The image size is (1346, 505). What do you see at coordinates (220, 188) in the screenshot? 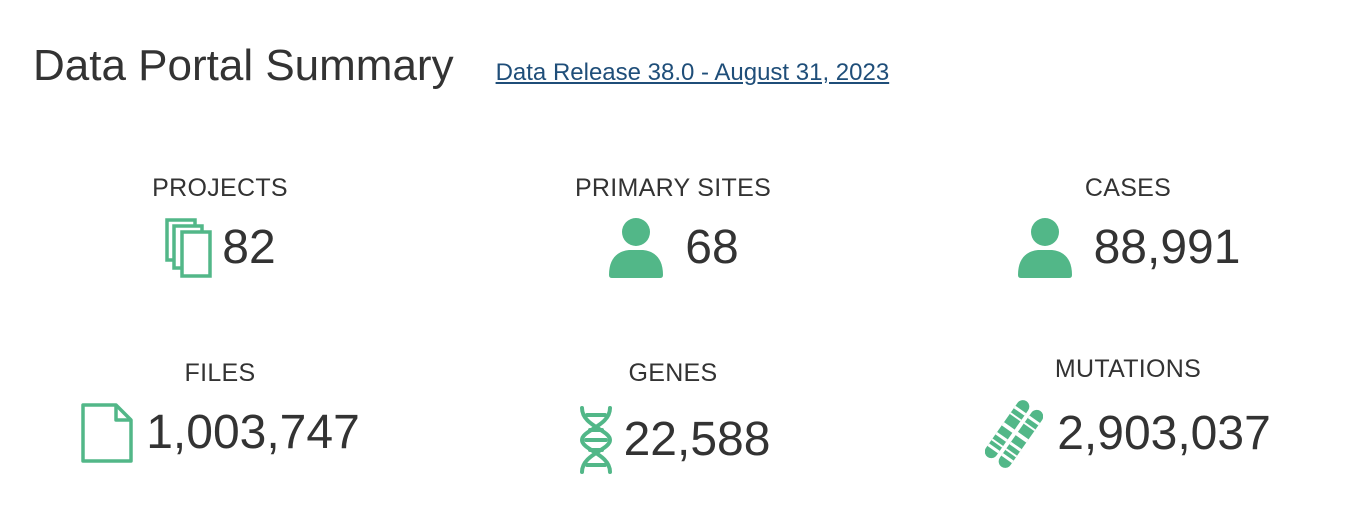
I see `stat-label-projects: PROJECTS` at bounding box center [220, 188].